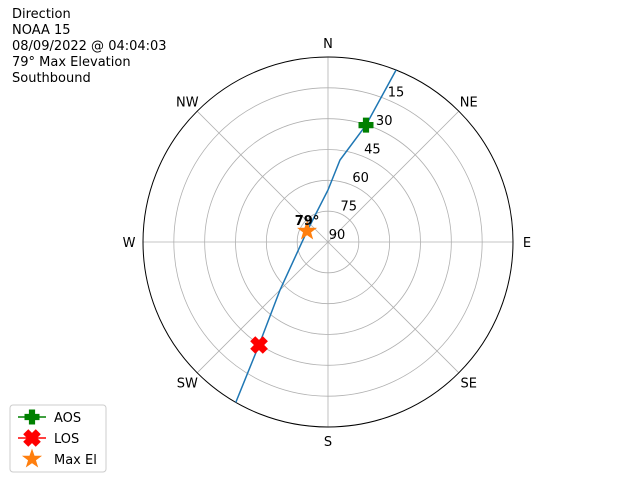  I want to click on legend-label: LOS, so click(66, 439).